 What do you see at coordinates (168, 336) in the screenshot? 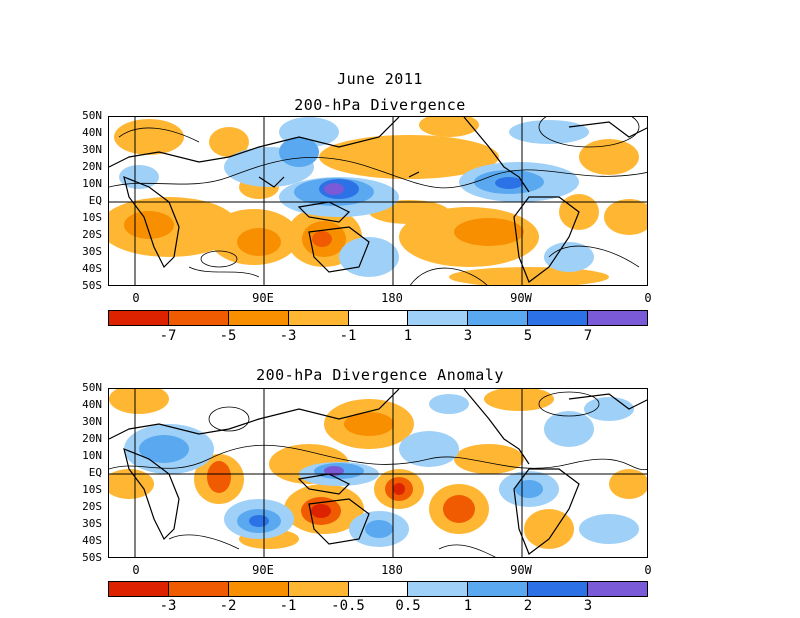
I see `colorbar-tick: -7` at bounding box center [168, 336].